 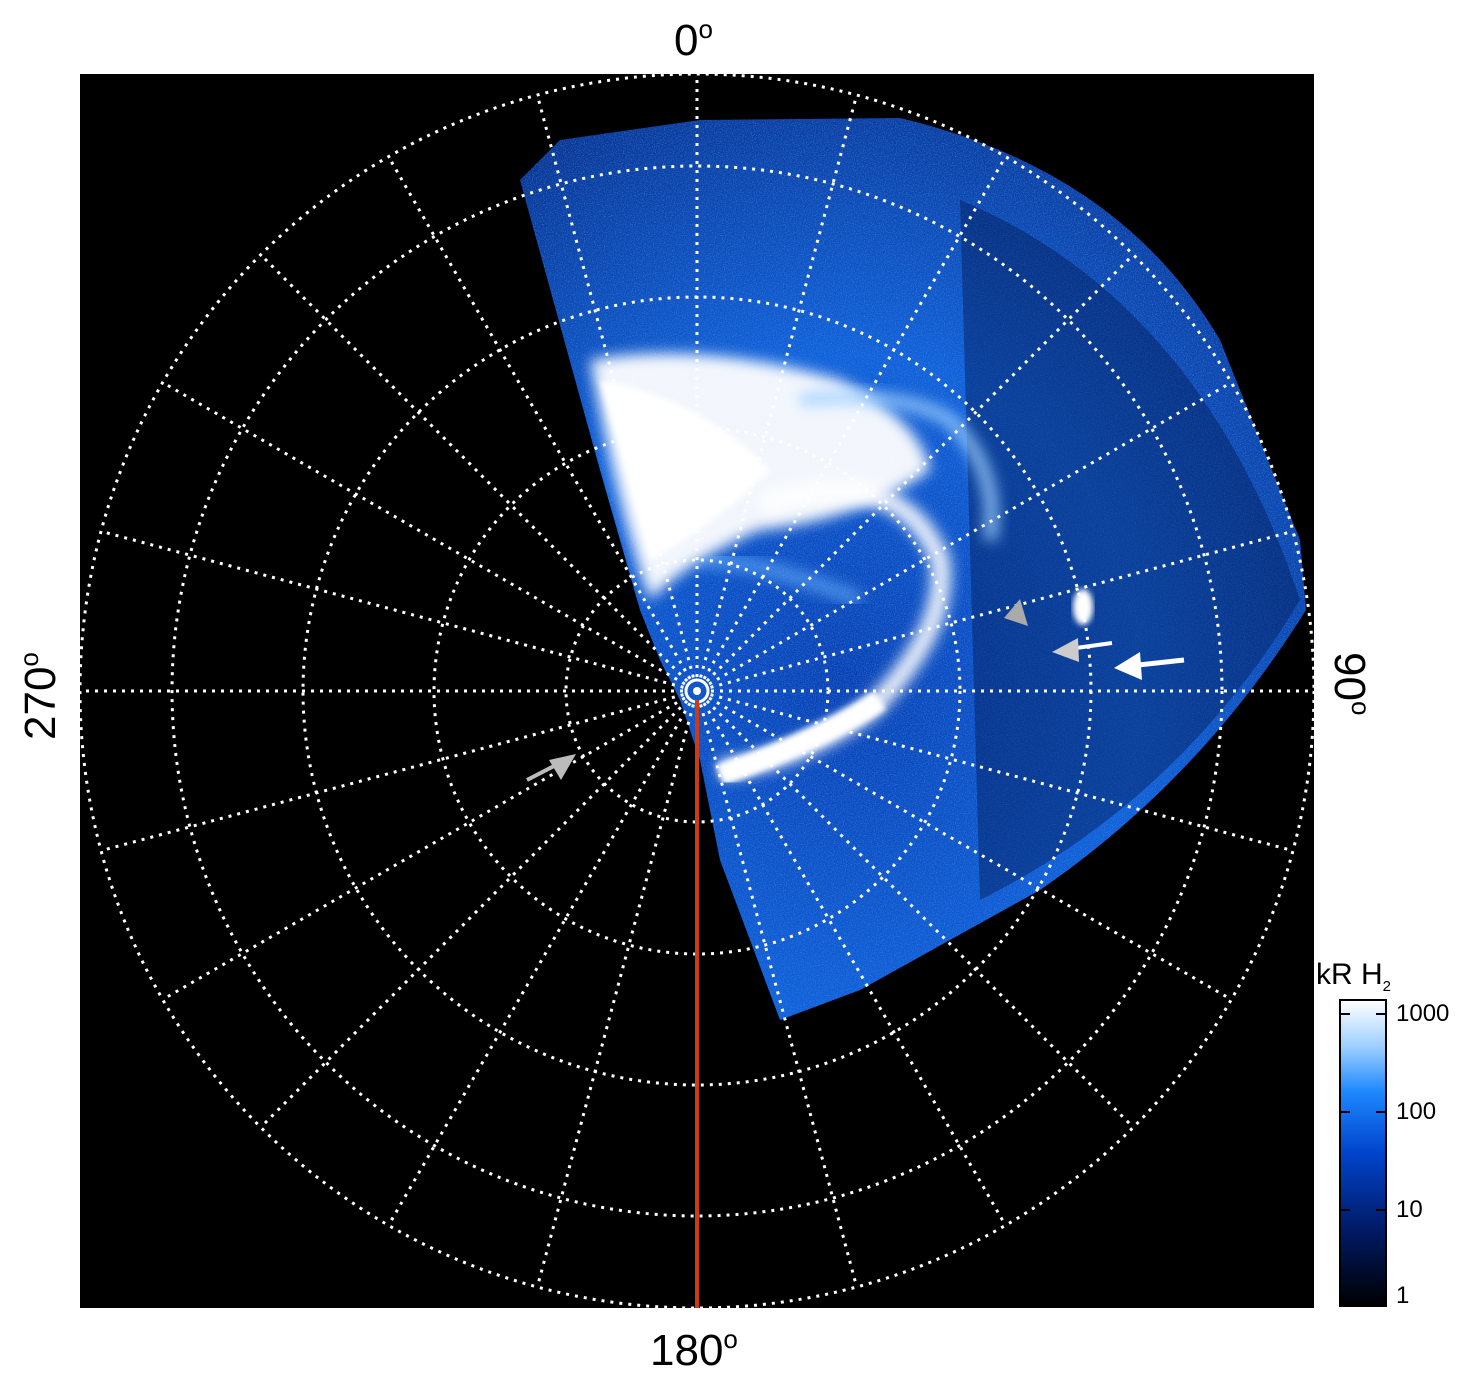 I want to click on white-arrow-right, so click(x=1149, y=666).